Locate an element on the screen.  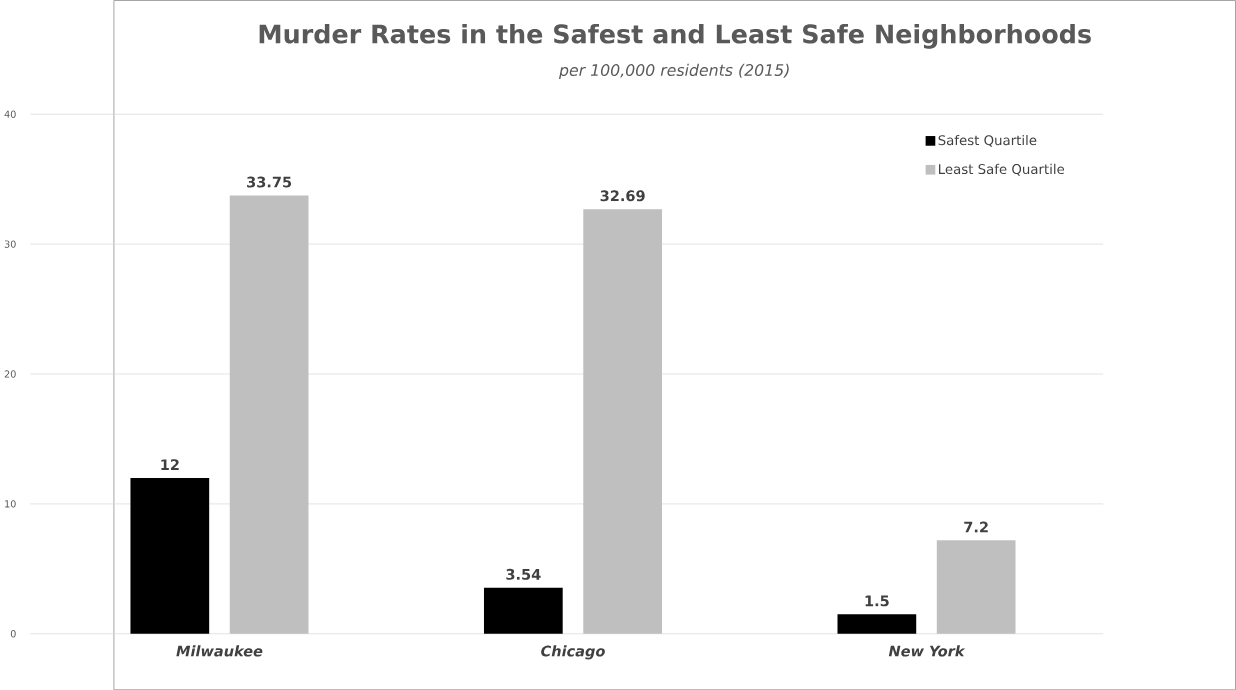
y-tick-label: 30 is located at coordinates (10, 244).